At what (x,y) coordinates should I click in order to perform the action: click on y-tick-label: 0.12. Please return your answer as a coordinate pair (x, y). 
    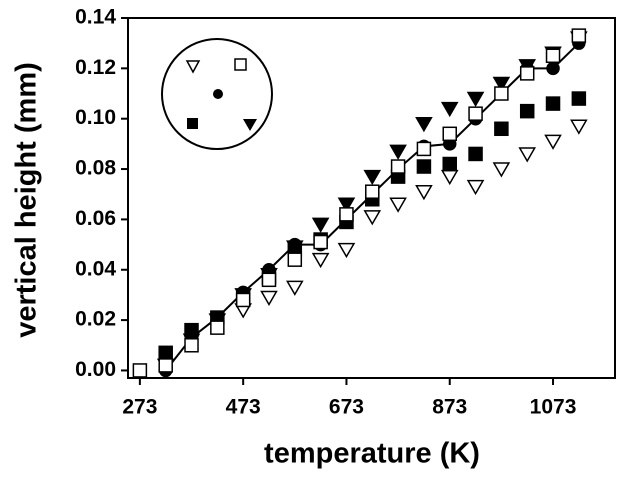
    Looking at the image, I should click on (95, 67).